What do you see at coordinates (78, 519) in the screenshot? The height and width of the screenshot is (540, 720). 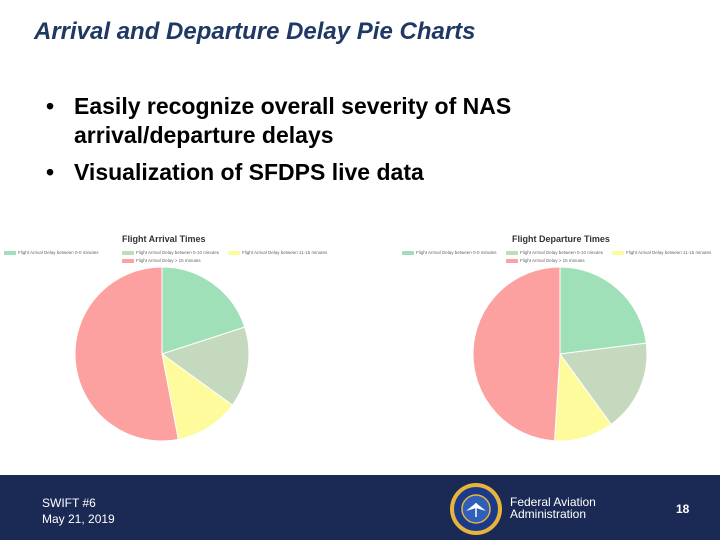 I see `event-date: May 21, 2019` at bounding box center [78, 519].